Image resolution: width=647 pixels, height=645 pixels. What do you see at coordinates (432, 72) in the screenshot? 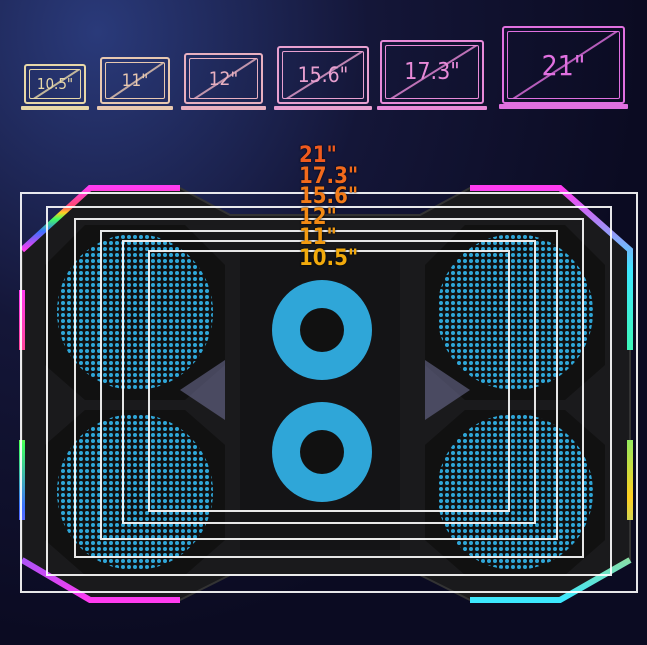
I see `laptop-icon-17-3: 17.3"` at bounding box center [432, 72].